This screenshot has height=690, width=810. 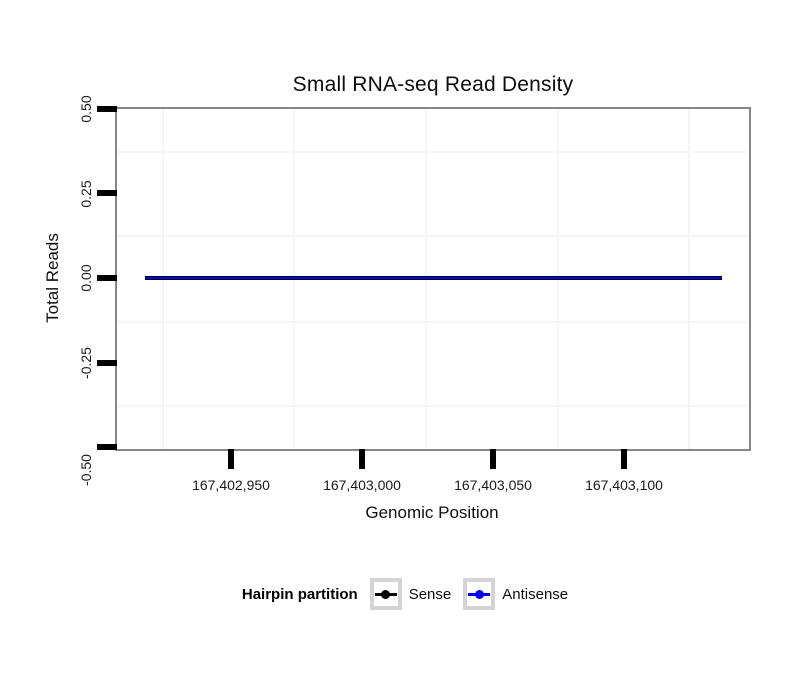 I want to click on sense-point-icon, so click(x=386, y=594).